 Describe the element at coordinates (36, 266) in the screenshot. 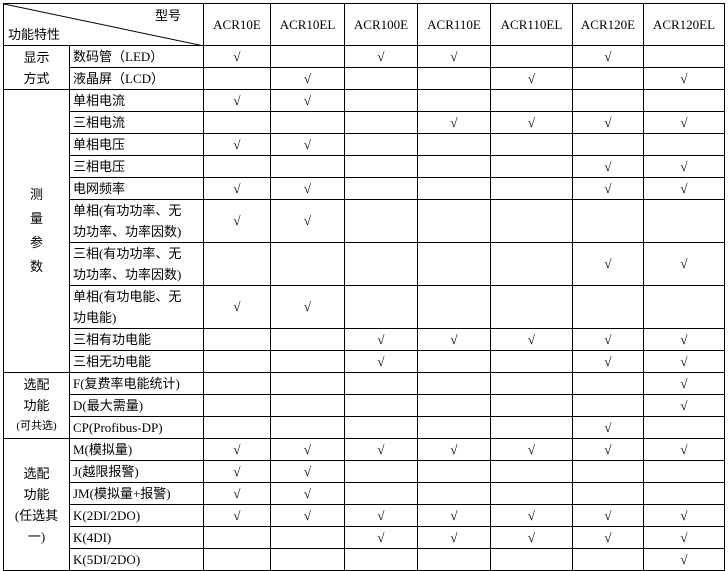

I see `group-label-line: 数` at that location.